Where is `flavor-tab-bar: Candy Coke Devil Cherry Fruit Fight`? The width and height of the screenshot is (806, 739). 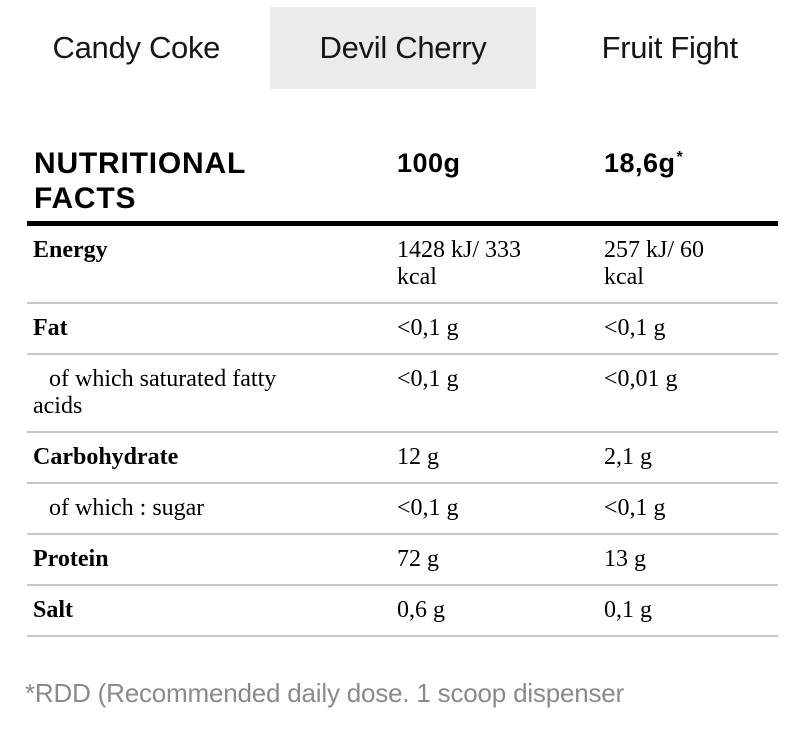 flavor-tab-bar: Candy Coke Devil Cherry Fruit Fight is located at coordinates (403, 48).